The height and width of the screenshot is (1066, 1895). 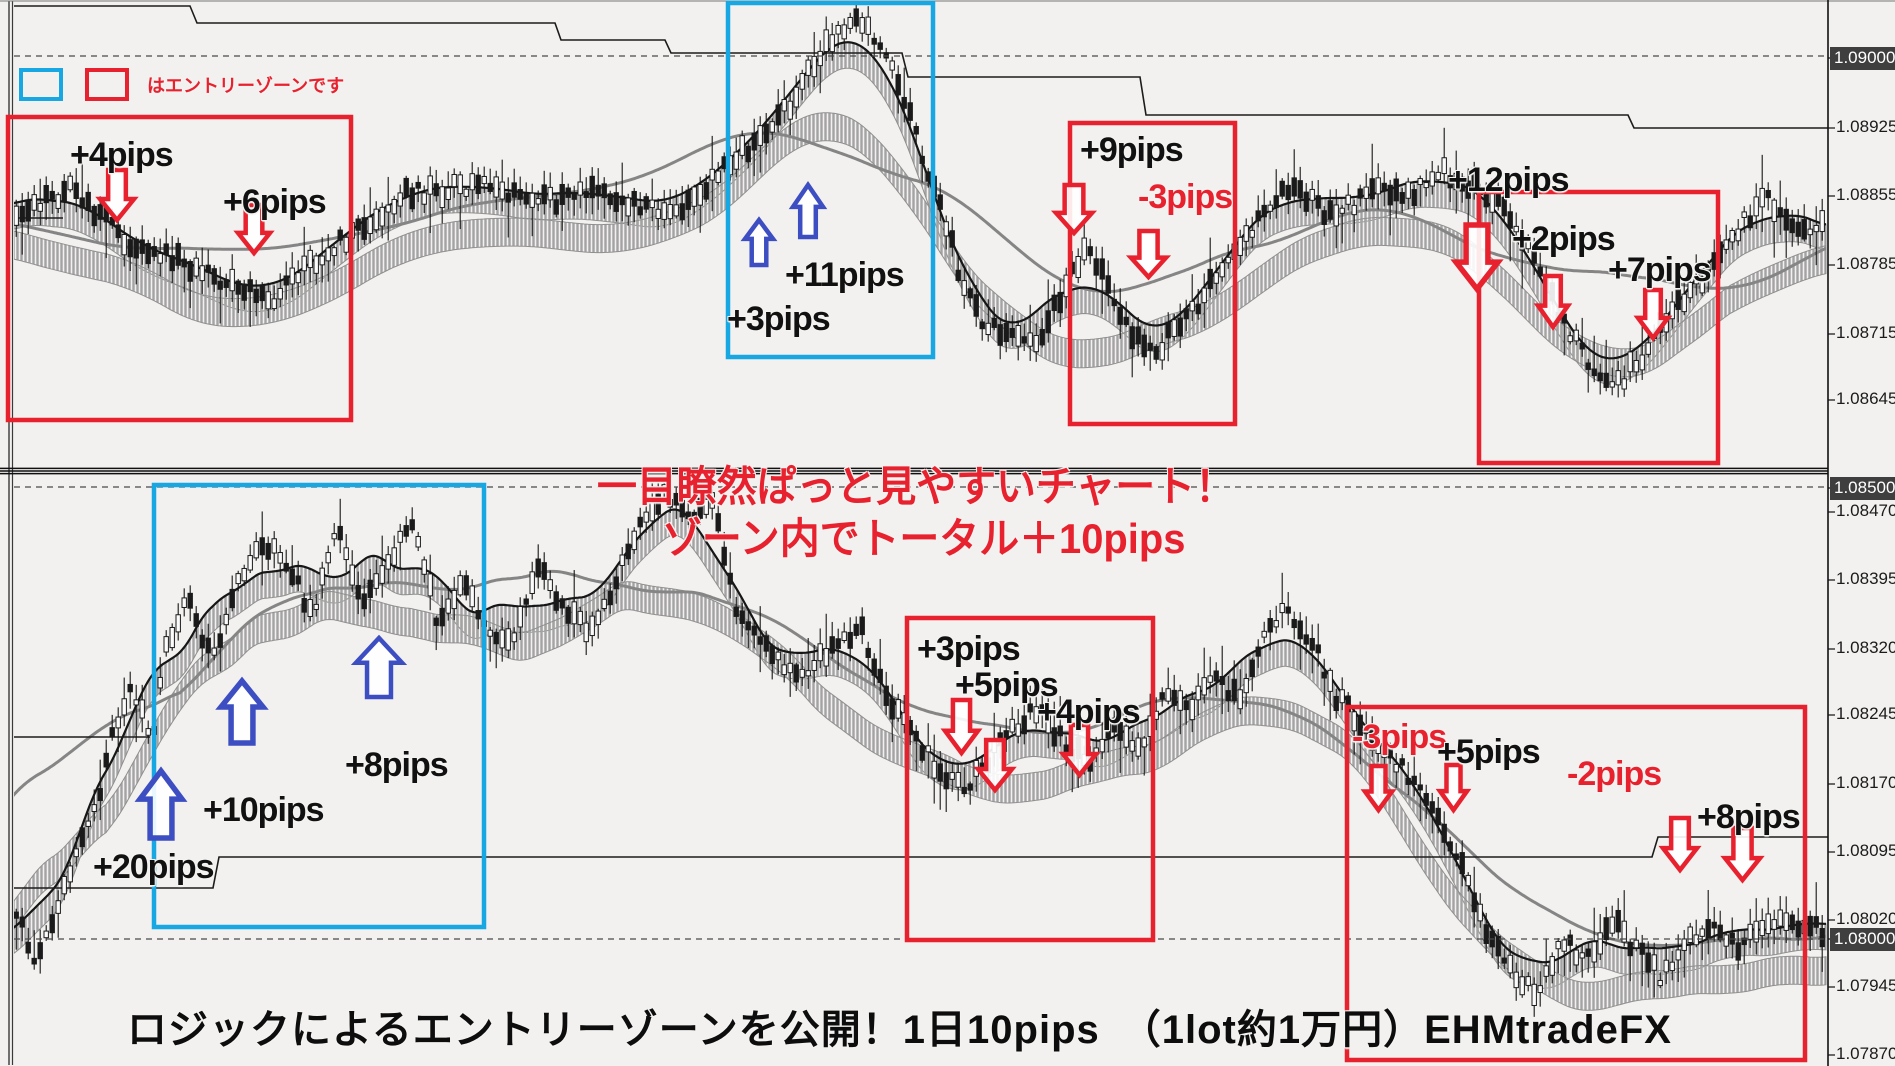 What do you see at coordinates (1862, 939) in the screenshot?
I see `price-axis-highlighted-label: 1.08000` at bounding box center [1862, 939].